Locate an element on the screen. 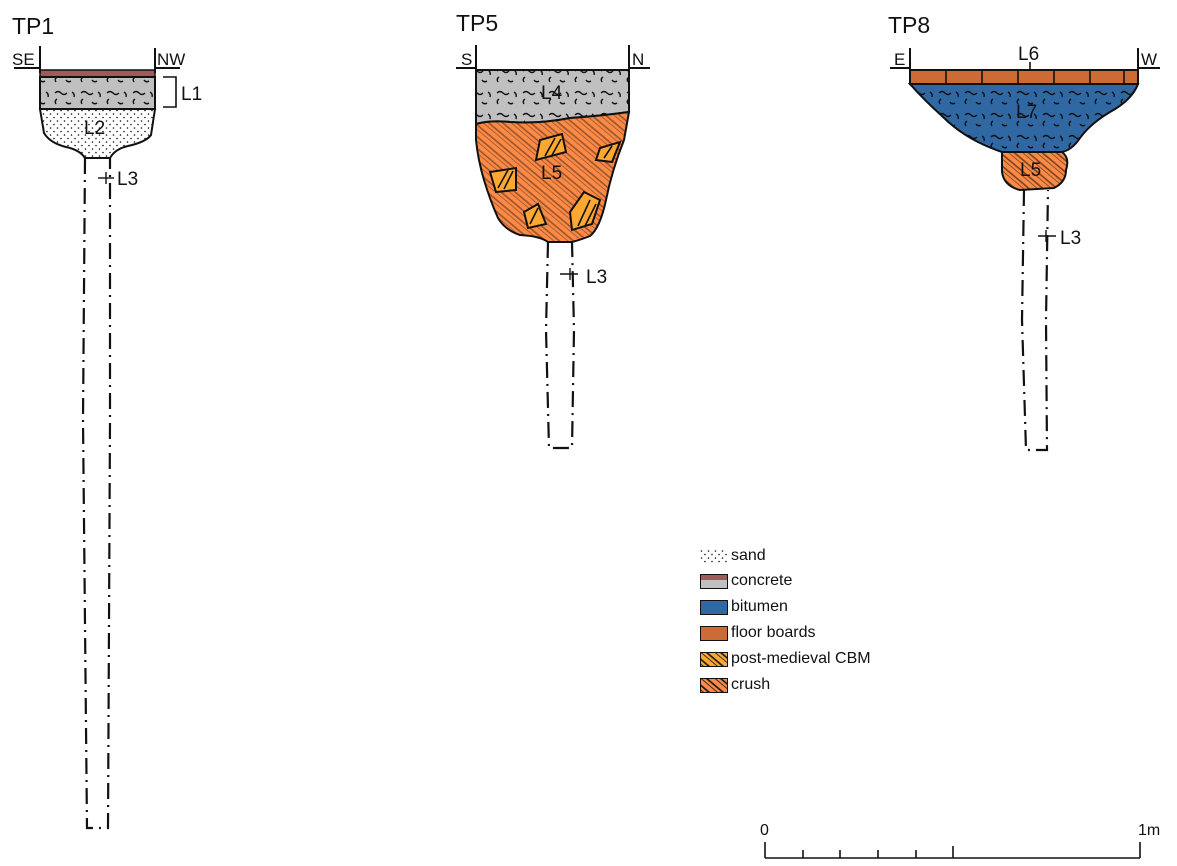  tp8-layer-label-l7: L7 is located at coordinates (1027, 112).